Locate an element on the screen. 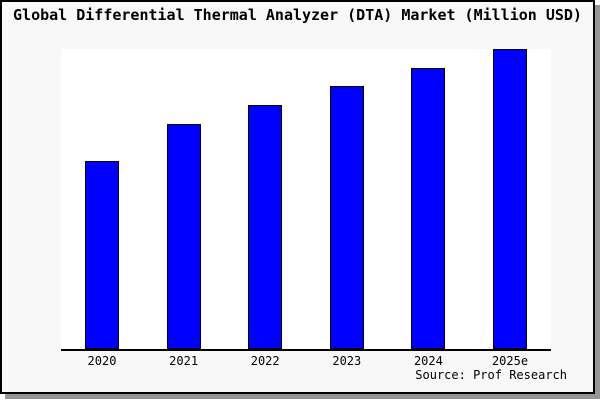 This screenshot has width=600, height=400. bar-2023 is located at coordinates (346, 217).